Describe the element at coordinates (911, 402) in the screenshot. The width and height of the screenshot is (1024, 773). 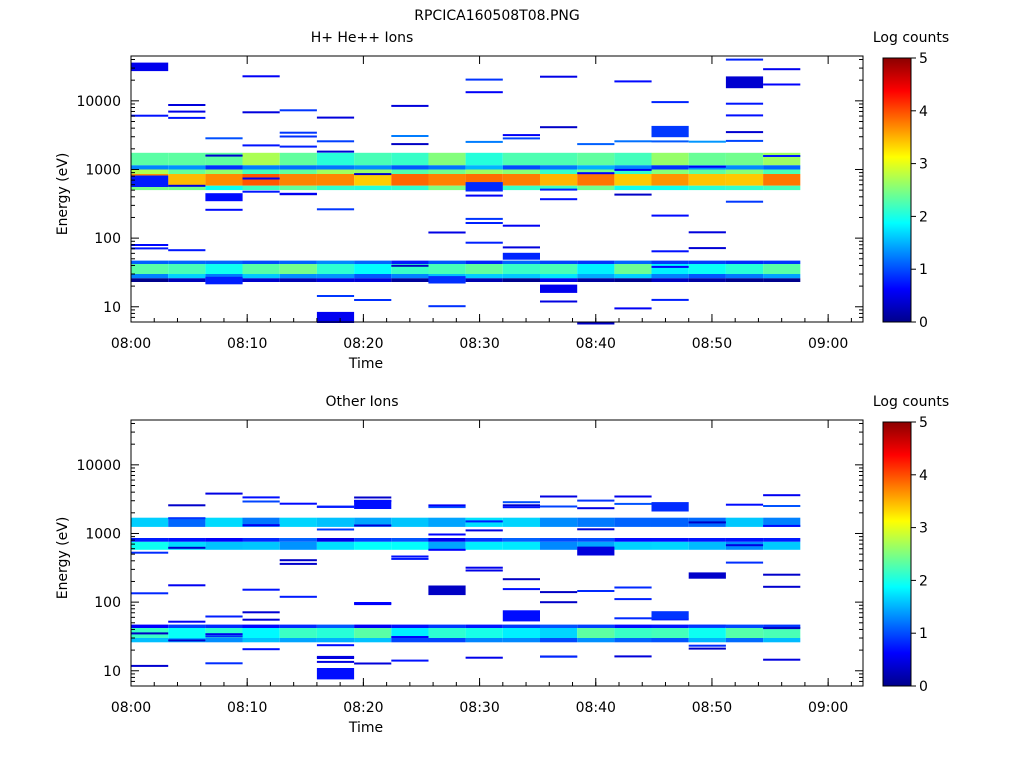
I see `colorbar-label: Log counts` at that location.